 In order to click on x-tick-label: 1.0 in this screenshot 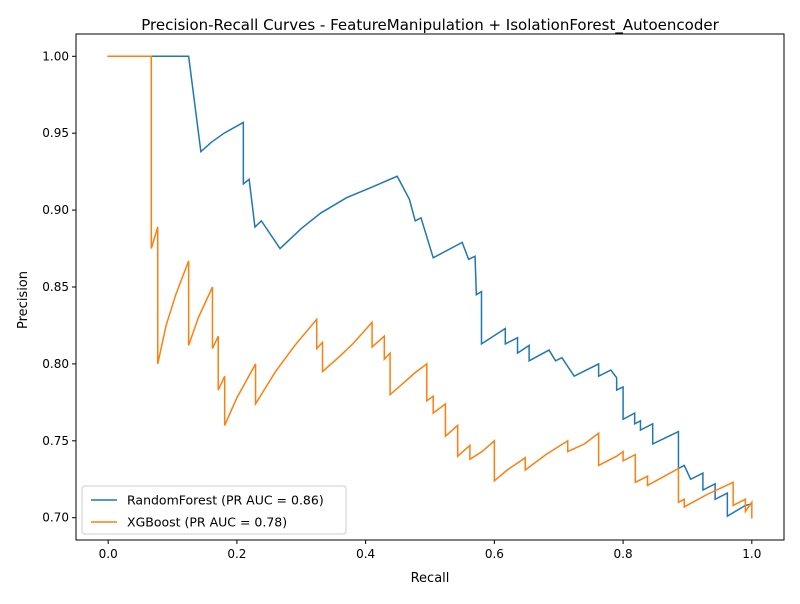, I will do `click(751, 554)`.